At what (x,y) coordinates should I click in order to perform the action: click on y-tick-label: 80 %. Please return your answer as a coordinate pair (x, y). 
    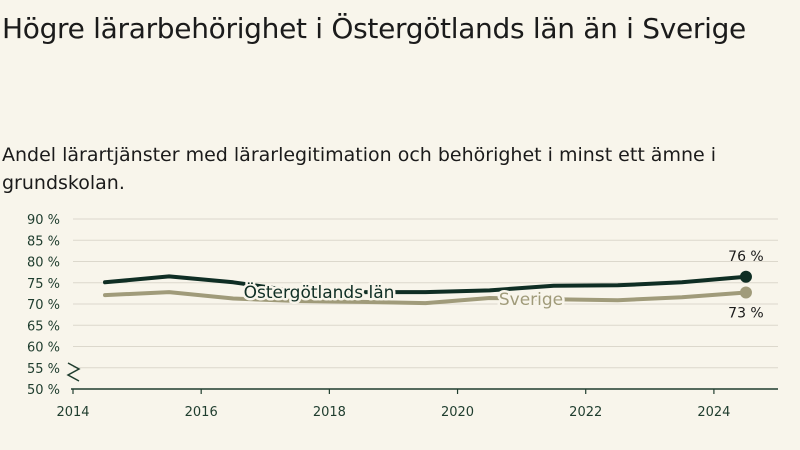
    Looking at the image, I should click on (43, 263).